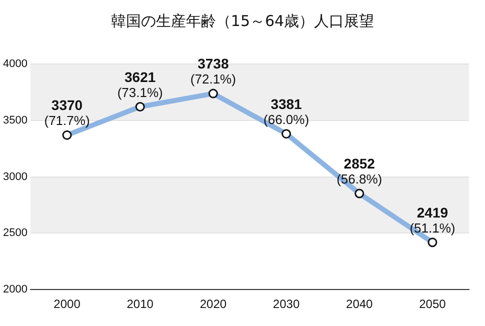 This screenshot has height=326, width=485. What do you see at coordinates (213, 71) in the screenshot?
I see `data-label: 3738 (72.1%)` at bounding box center [213, 71].